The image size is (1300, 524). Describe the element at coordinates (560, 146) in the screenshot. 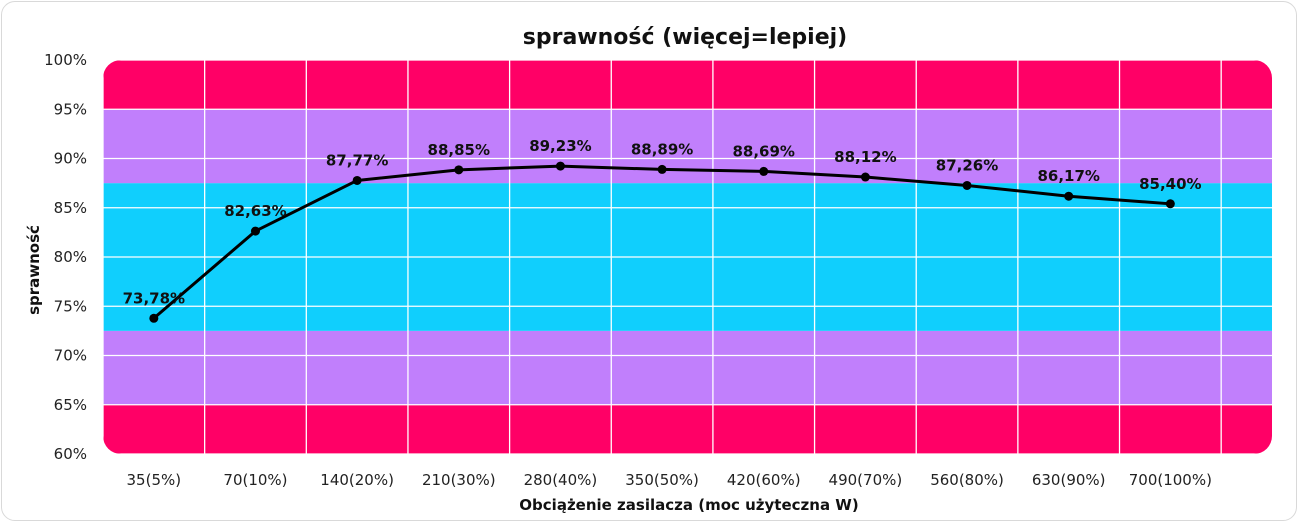

I see `data-label: 89,23%` at that location.